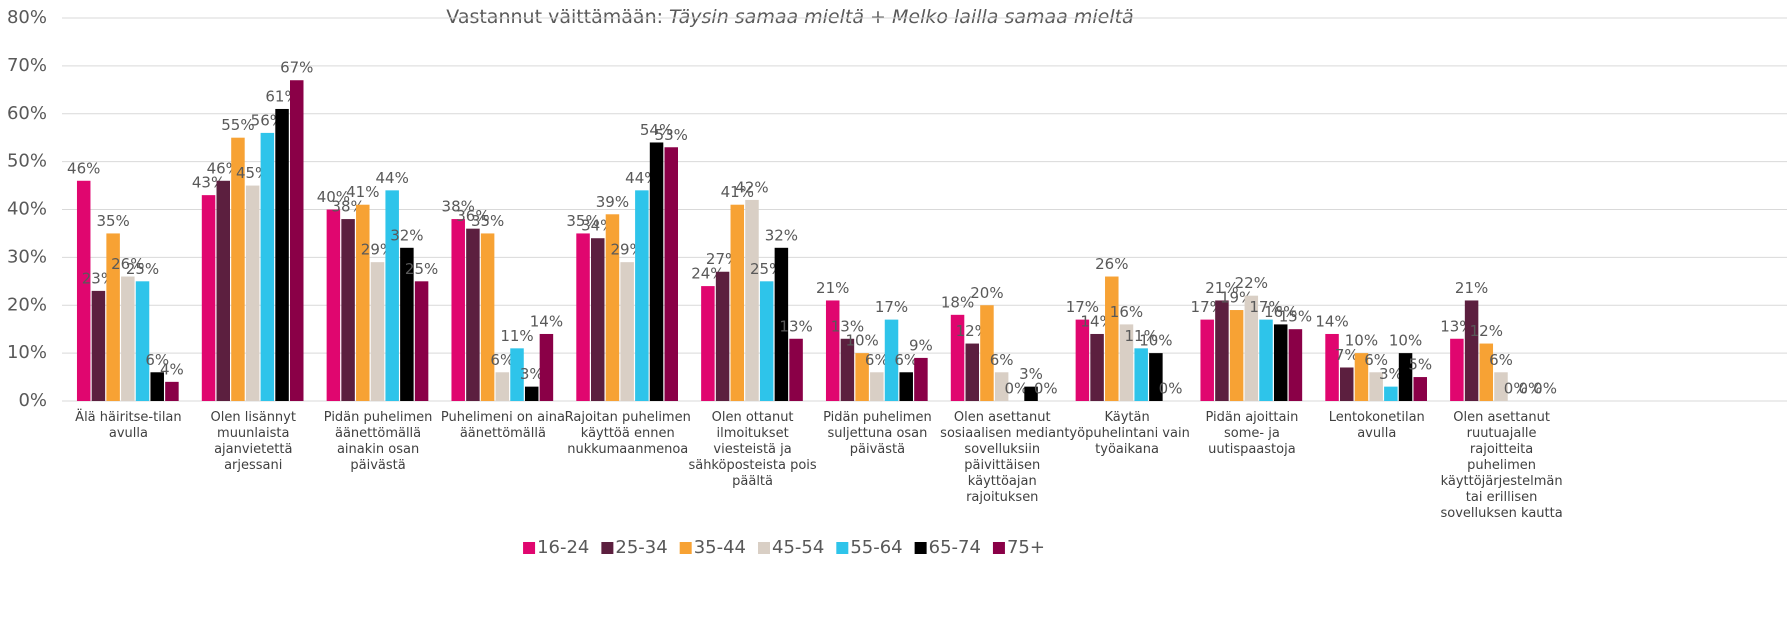  What do you see at coordinates (656, 130) in the screenshot?
I see `data-label: 54%` at bounding box center [656, 130].